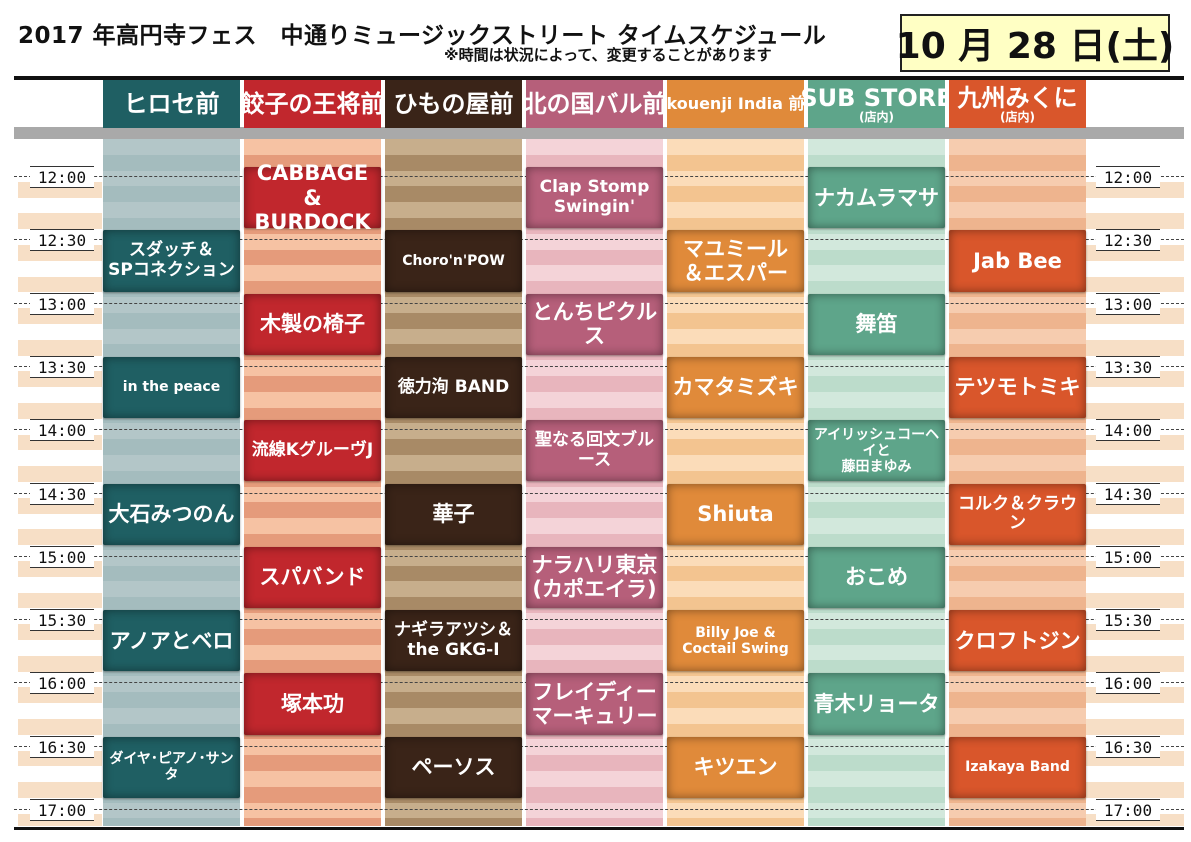  I want to click on performance-block: 舞笛, so click(876, 324).